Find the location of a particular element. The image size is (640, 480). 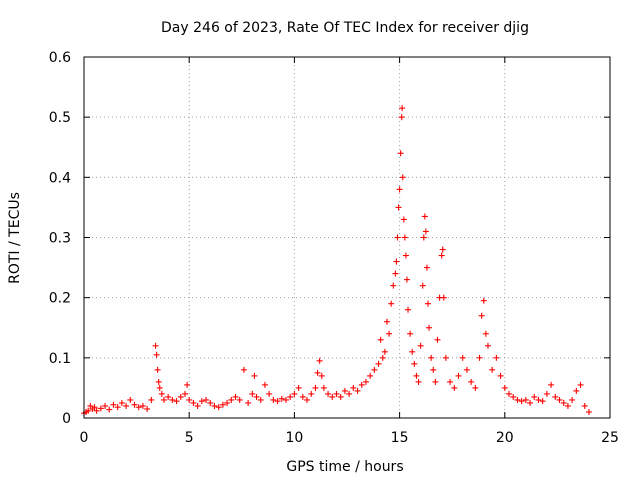

y-tick-label: 0.1 is located at coordinates (60, 359).